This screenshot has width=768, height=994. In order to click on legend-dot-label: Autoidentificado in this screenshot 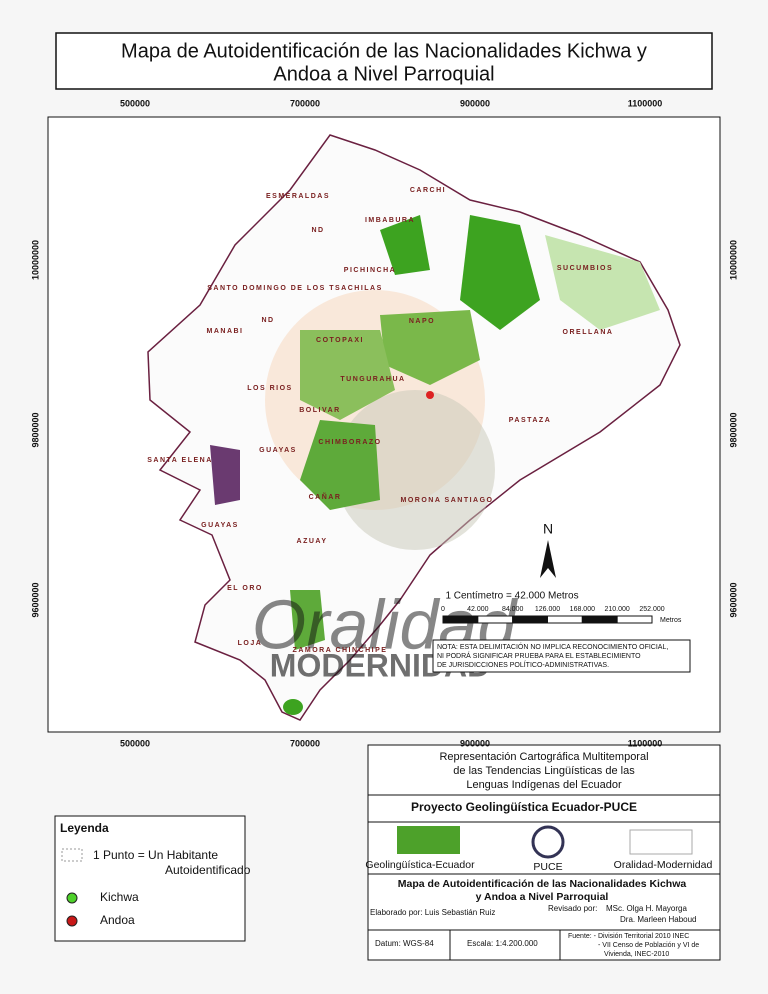, I will do `click(208, 870)`.